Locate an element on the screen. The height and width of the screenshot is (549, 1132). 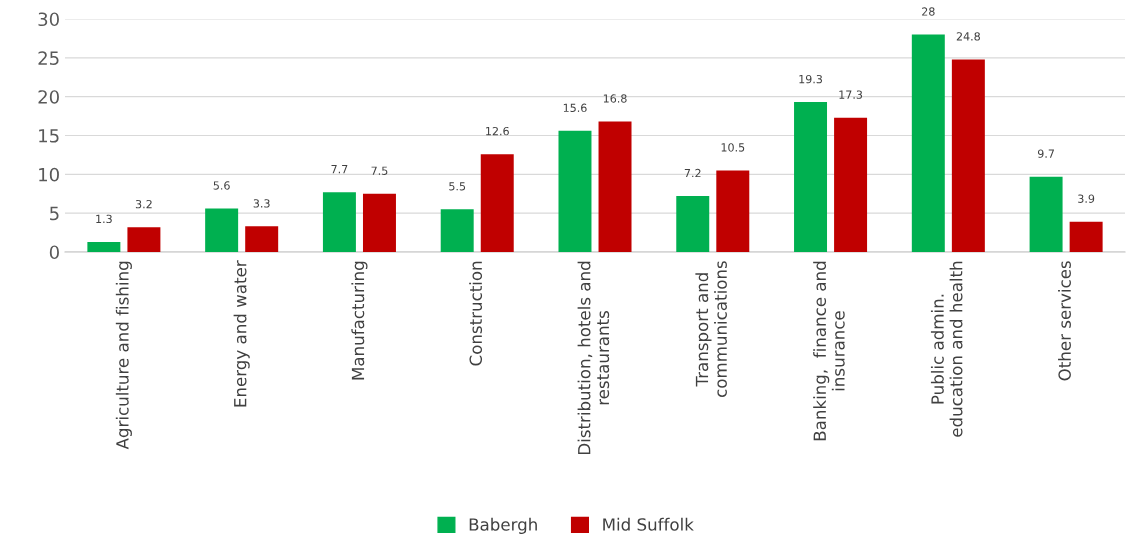
data-label: 28 is located at coordinates (928, 11).